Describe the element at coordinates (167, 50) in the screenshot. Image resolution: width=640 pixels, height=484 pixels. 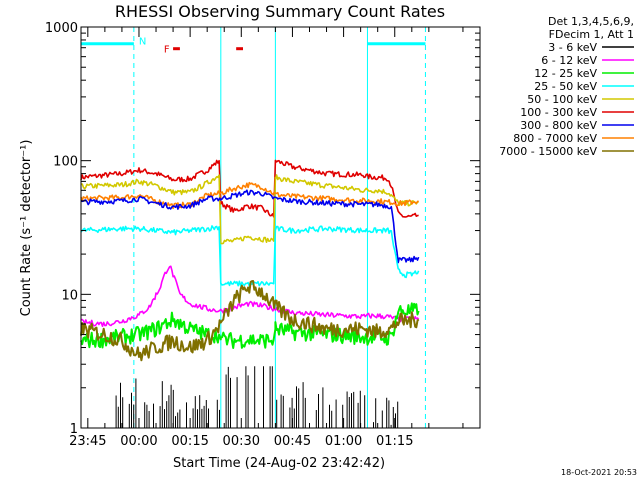
I see `flare-annotation: F` at that location.